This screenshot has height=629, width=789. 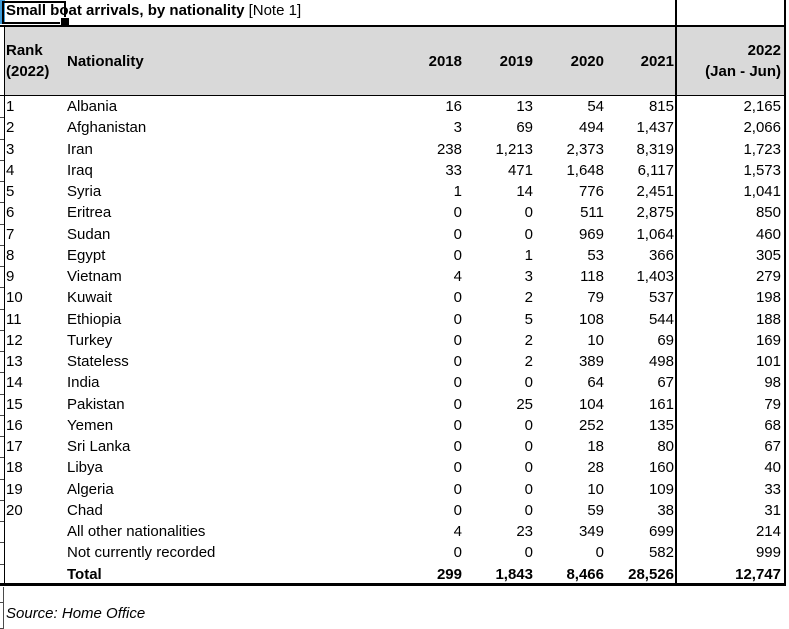 I want to click on value-cell-2022: 198, so click(x=768, y=298).